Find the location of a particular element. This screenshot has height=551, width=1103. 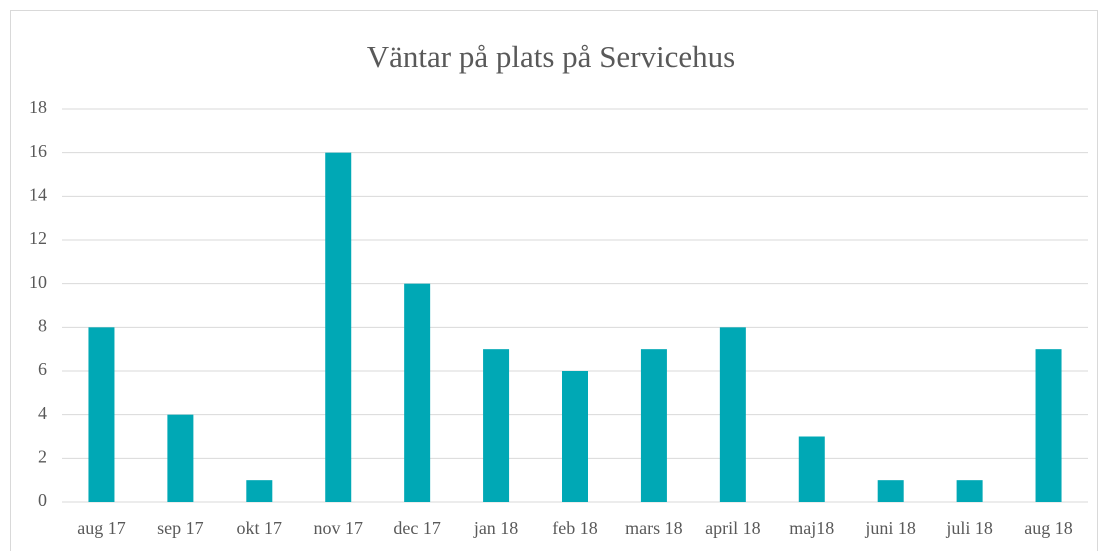

y-tick-label: 8 is located at coordinates (42, 325).